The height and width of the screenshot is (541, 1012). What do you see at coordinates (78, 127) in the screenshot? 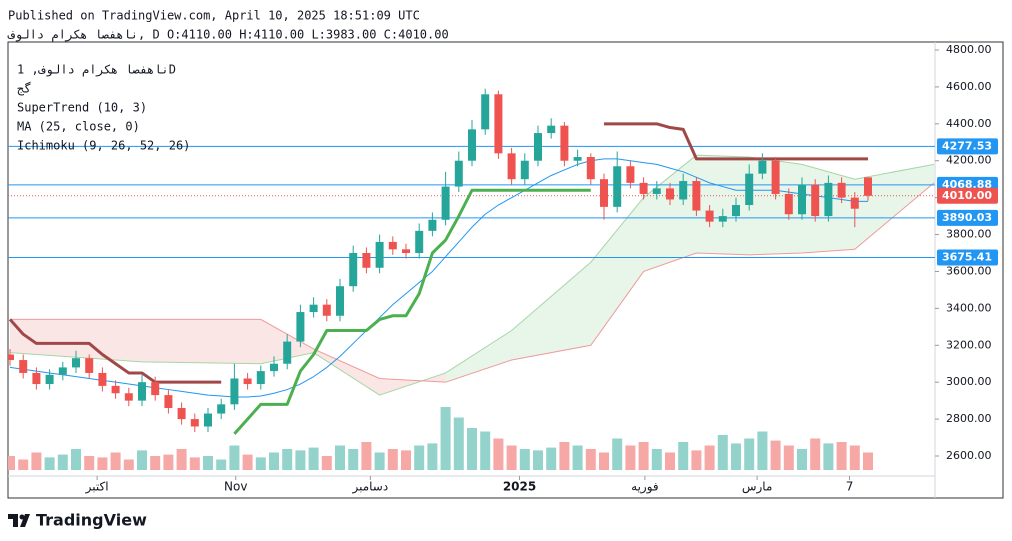
I see `legend-ma: MA (25, close, 0)` at bounding box center [78, 127].